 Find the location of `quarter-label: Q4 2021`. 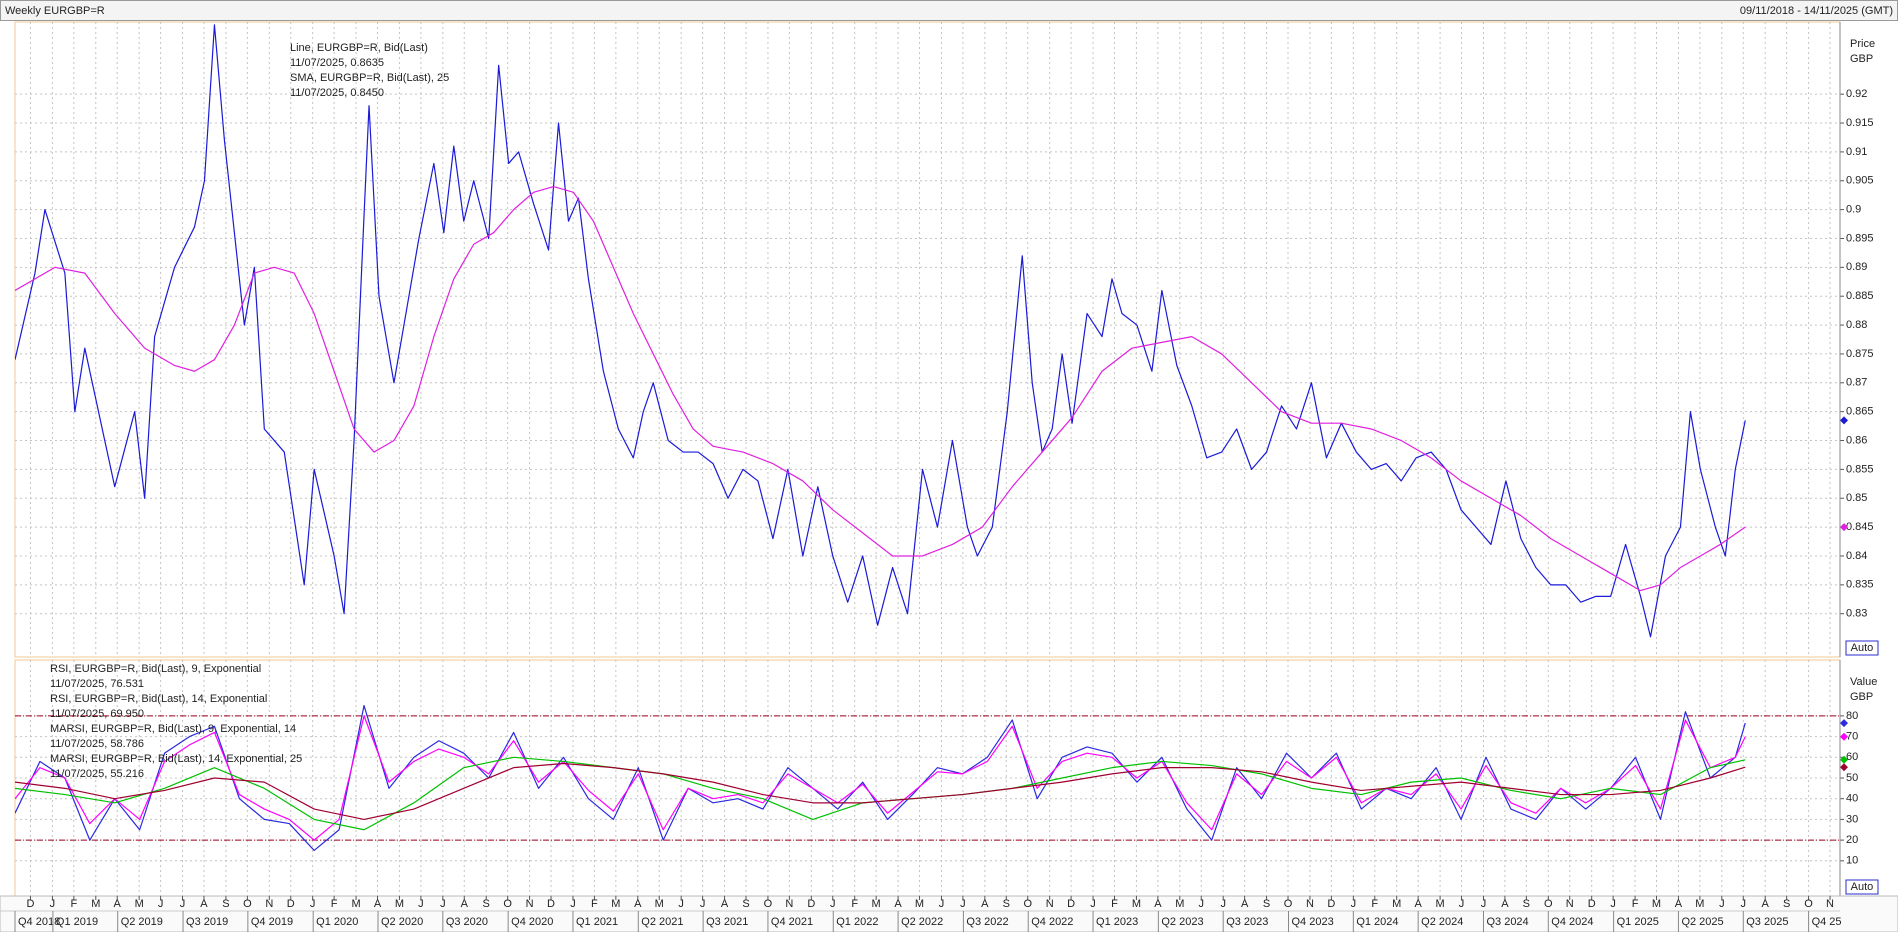

quarter-label: Q4 2021 is located at coordinates (792, 922).